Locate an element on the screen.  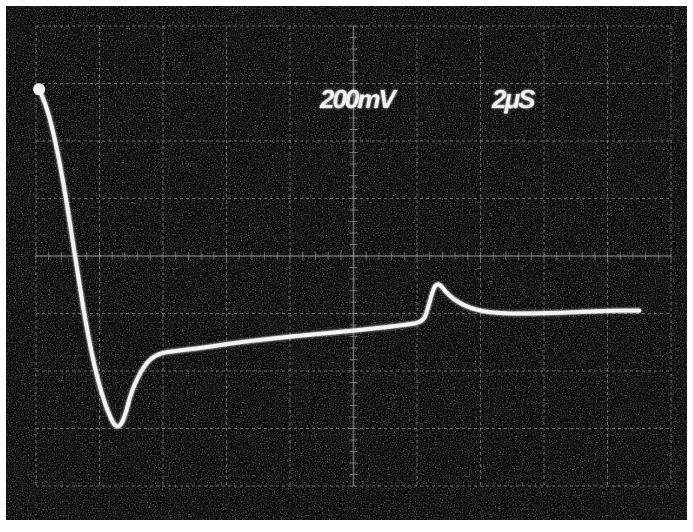
volts-per-div-readout: 200mV is located at coordinates (358, 99).